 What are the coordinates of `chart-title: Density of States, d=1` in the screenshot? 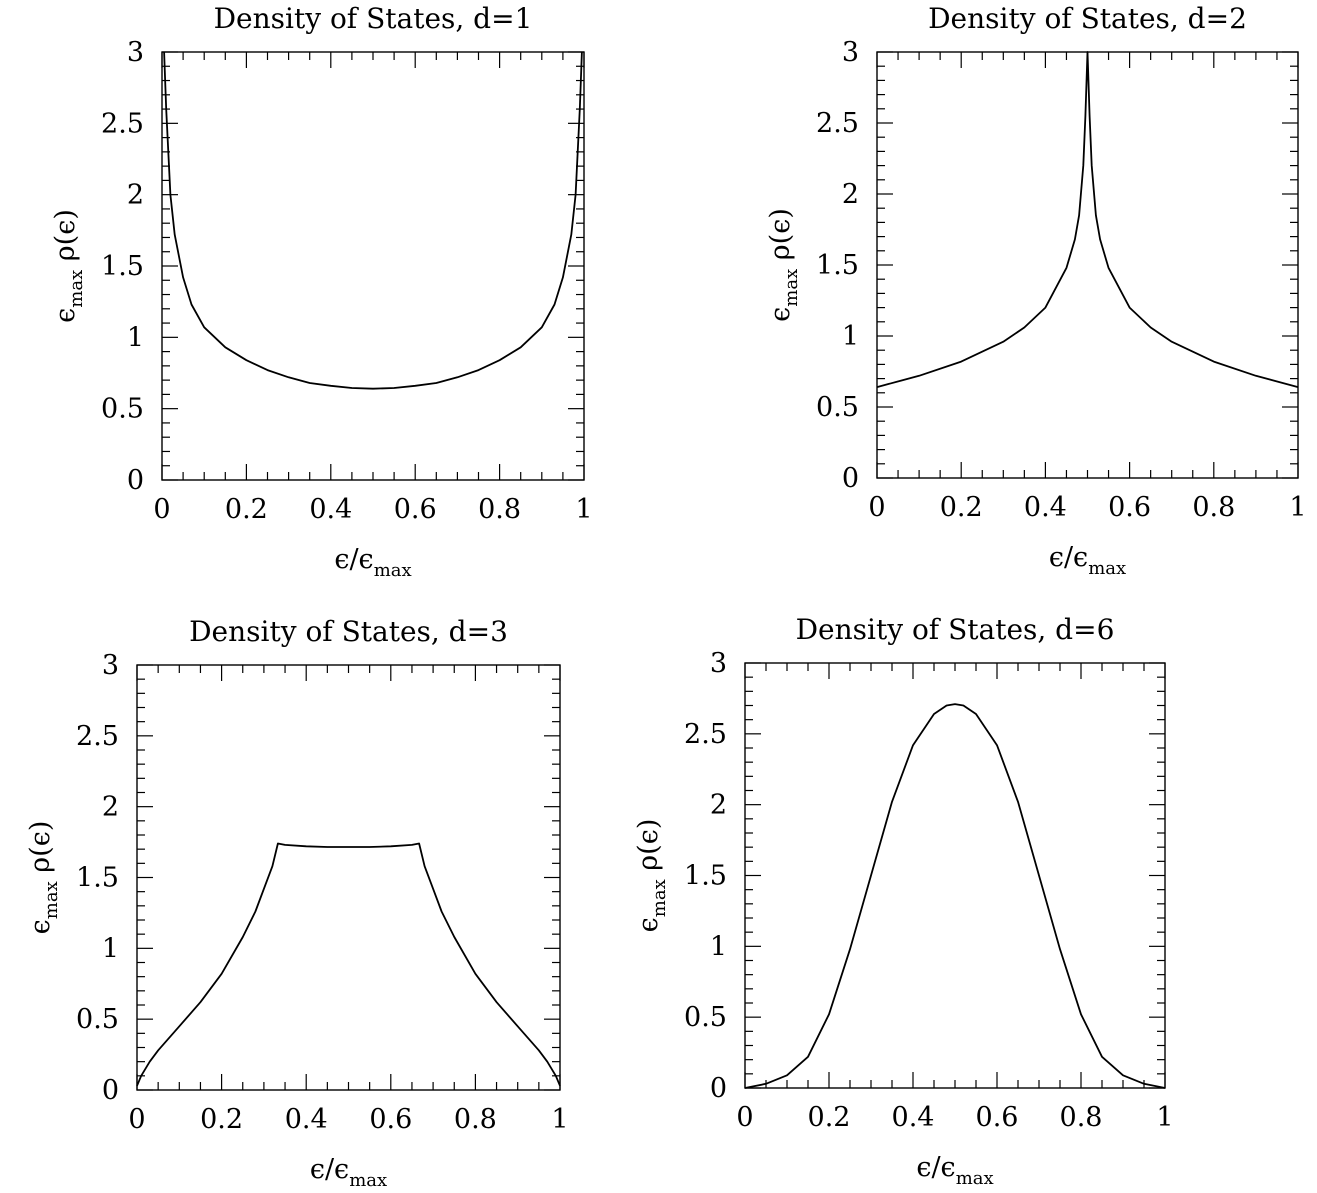 It's located at (373, 18).